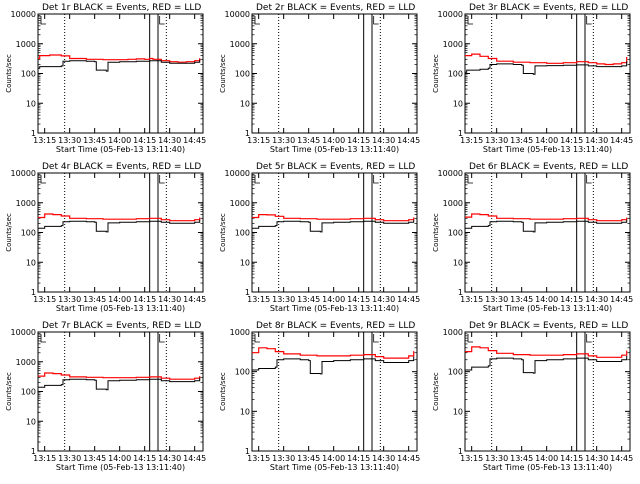 This screenshot has width=640, height=484. I want to click on chart-title: Det 5r BLACK = Events, RED = LLD, so click(335, 167).